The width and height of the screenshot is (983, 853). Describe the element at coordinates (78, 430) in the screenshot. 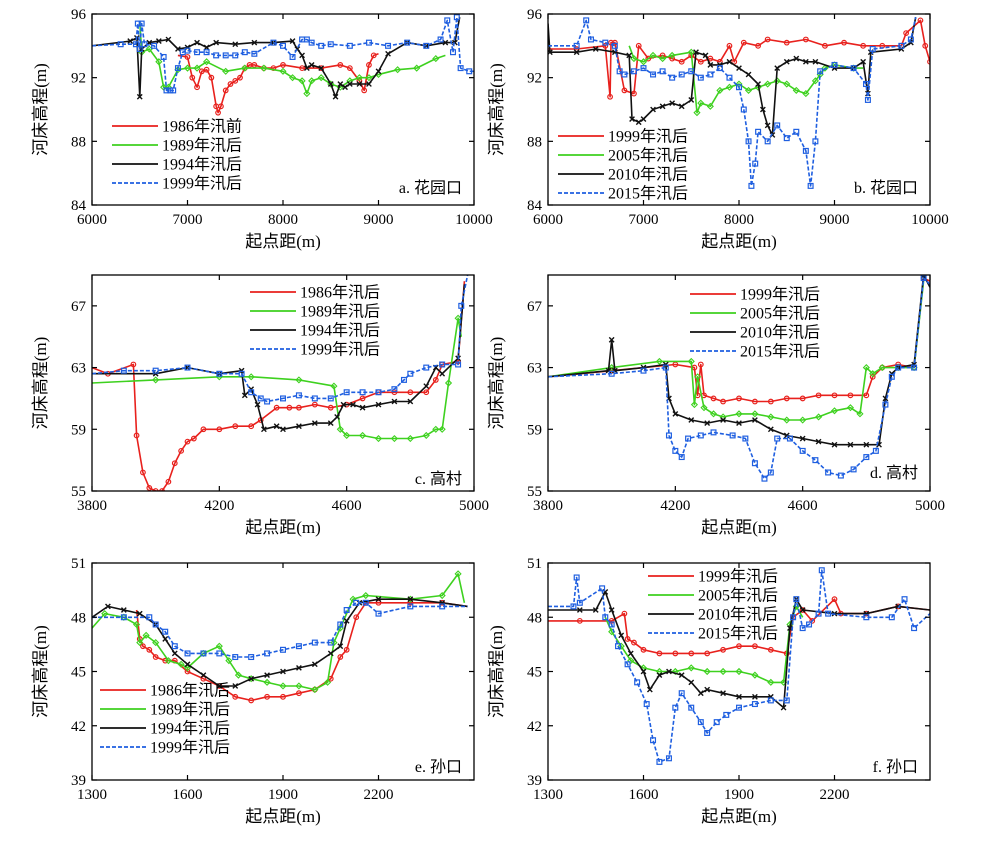

I see `y-tick-label: 59` at that location.